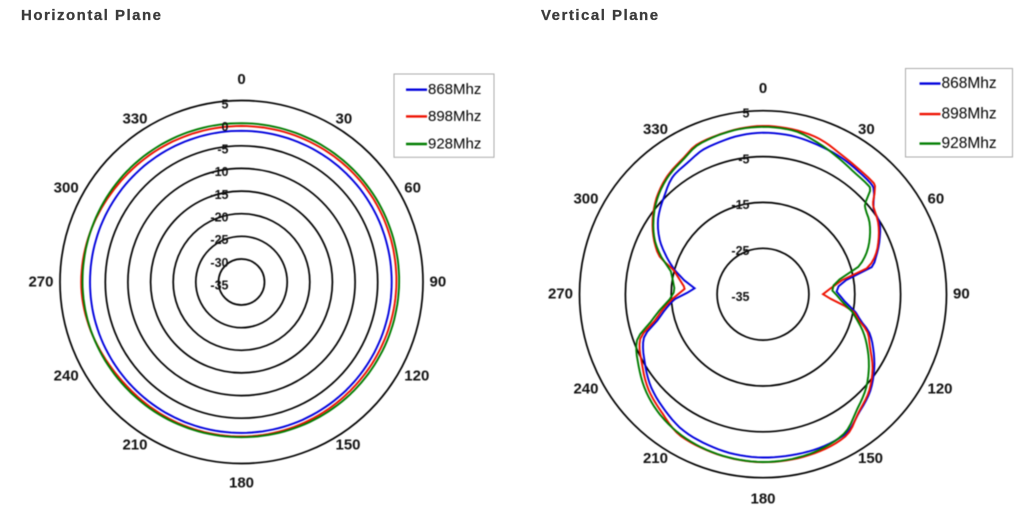 The width and height of the screenshot is (1024, 517). Describe the element at coordinates (219, 172) in the screenshot. I see `svg-text: -10` at that location.